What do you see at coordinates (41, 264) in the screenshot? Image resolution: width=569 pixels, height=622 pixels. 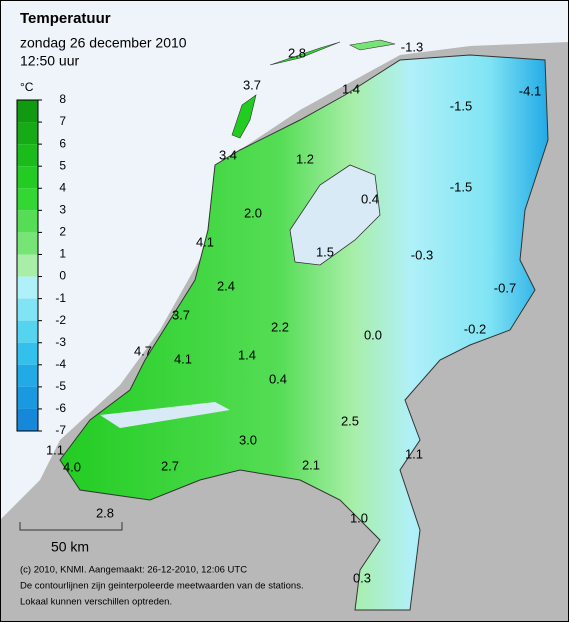 I see `legend: 8 7 6 5 4 3 2 1 0 -1 -2 -3 -4 -5 -6 -7` at bounding box center [41, 264].